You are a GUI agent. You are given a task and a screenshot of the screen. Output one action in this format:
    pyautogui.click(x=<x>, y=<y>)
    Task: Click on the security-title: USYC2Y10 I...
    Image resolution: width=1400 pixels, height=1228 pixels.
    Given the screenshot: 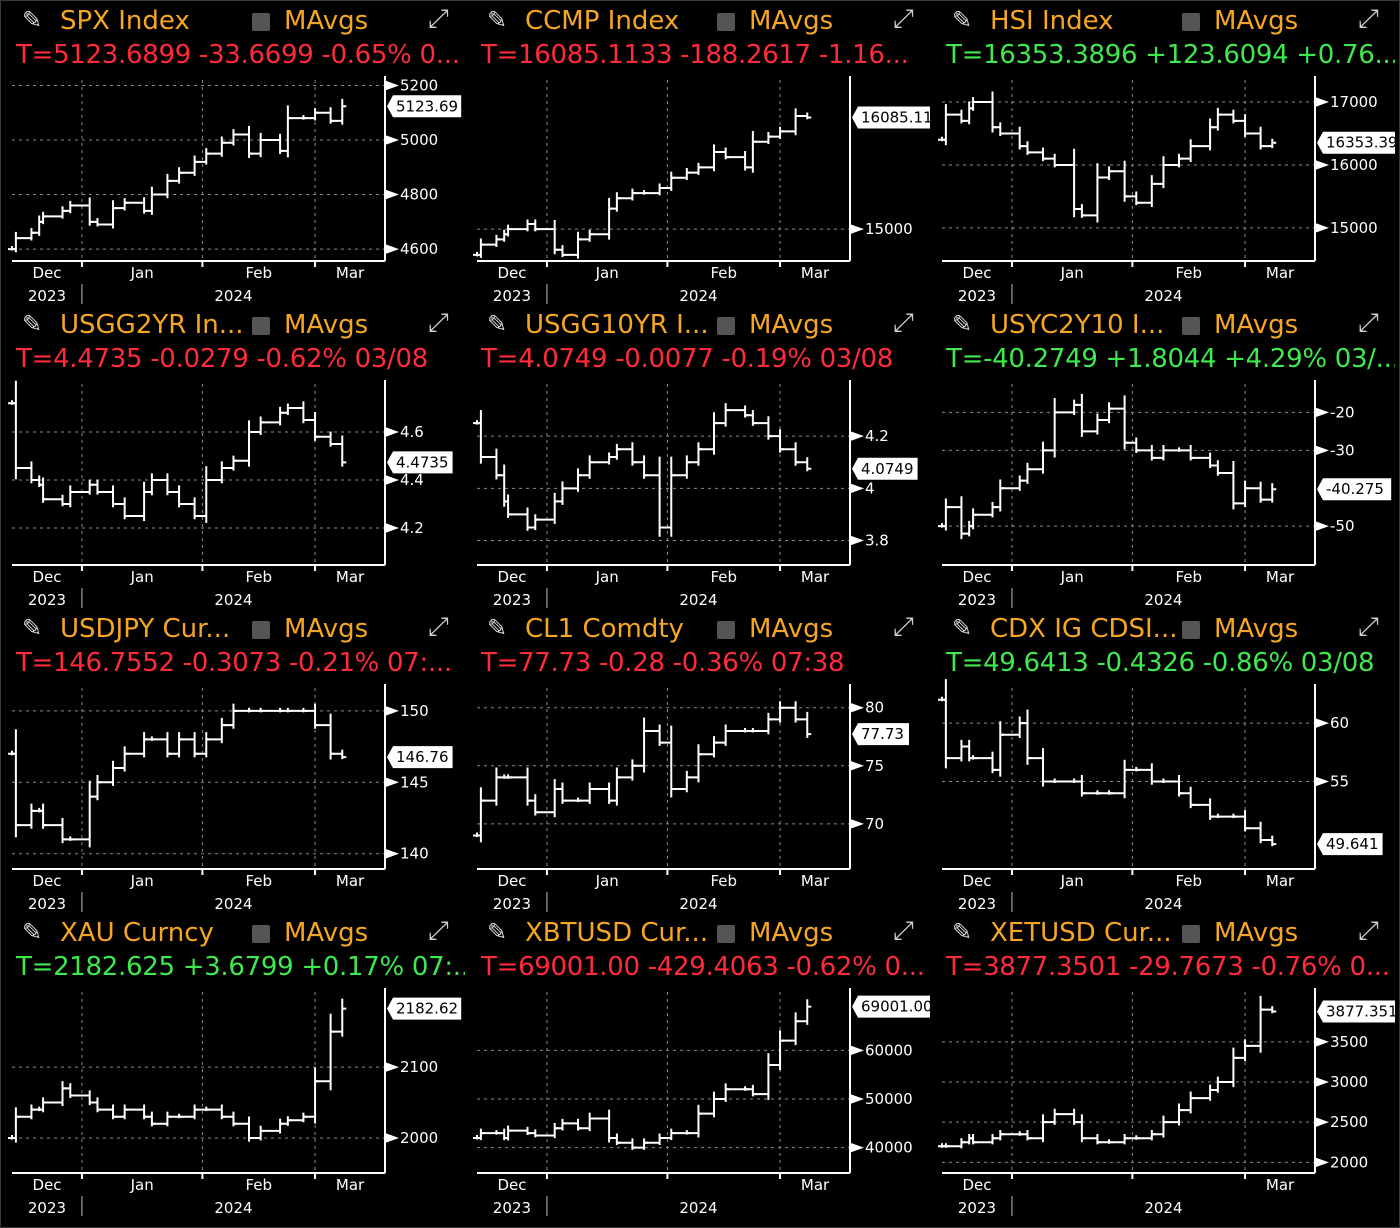 What is the action you would take?
    pyautogui.click(x=1077, y=325)
    